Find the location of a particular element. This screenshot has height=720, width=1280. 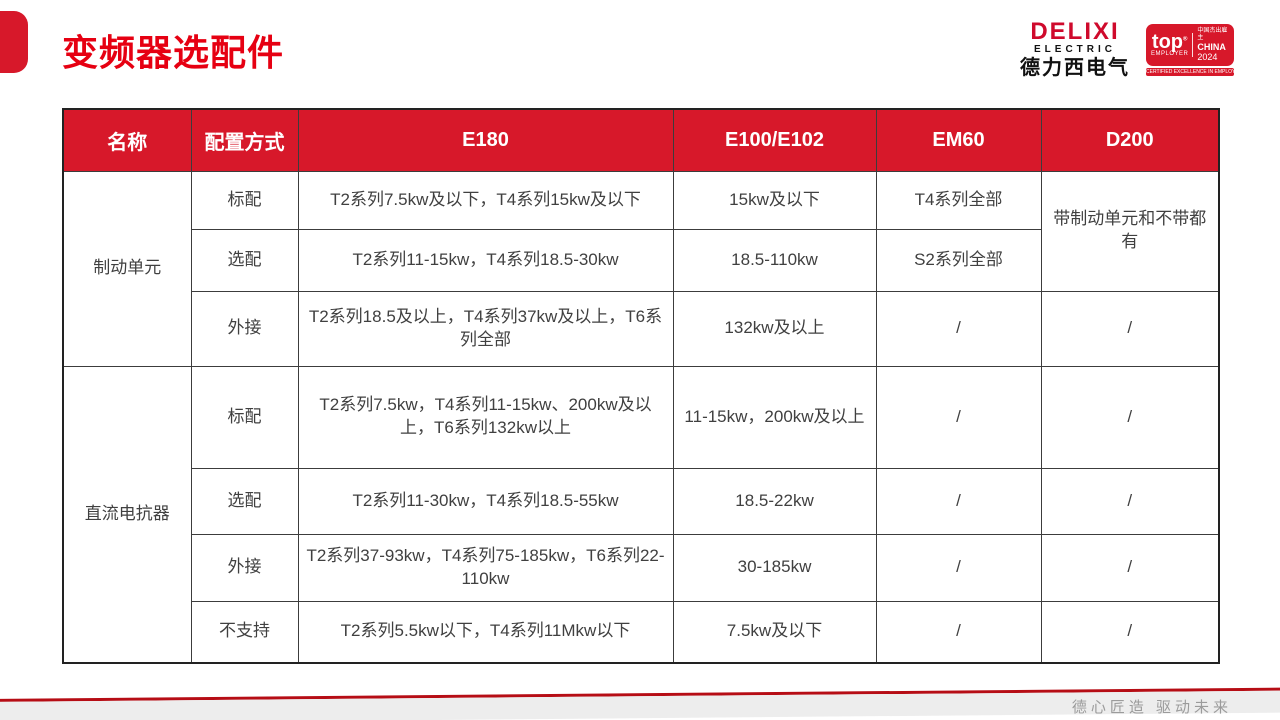

page-title: 变频器选配件 is located at coordinates (173, 52).